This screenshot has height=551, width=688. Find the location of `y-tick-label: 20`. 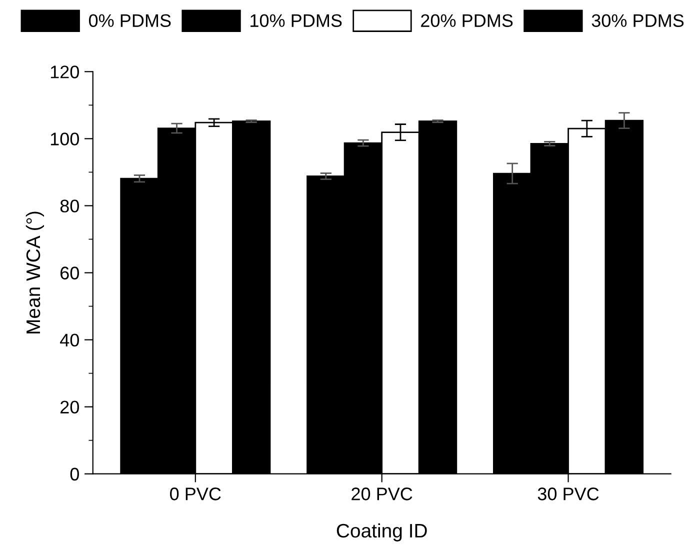

y-tick-label: 20 is located at coordinates (69, 407).